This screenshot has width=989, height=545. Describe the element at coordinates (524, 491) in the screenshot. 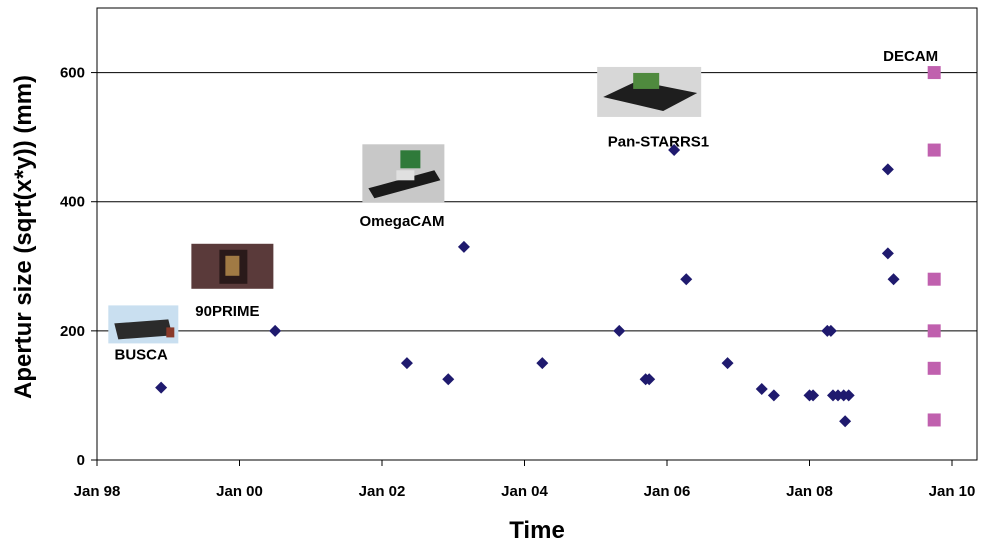

I see `x-tick-label: Jan 04` at that location.